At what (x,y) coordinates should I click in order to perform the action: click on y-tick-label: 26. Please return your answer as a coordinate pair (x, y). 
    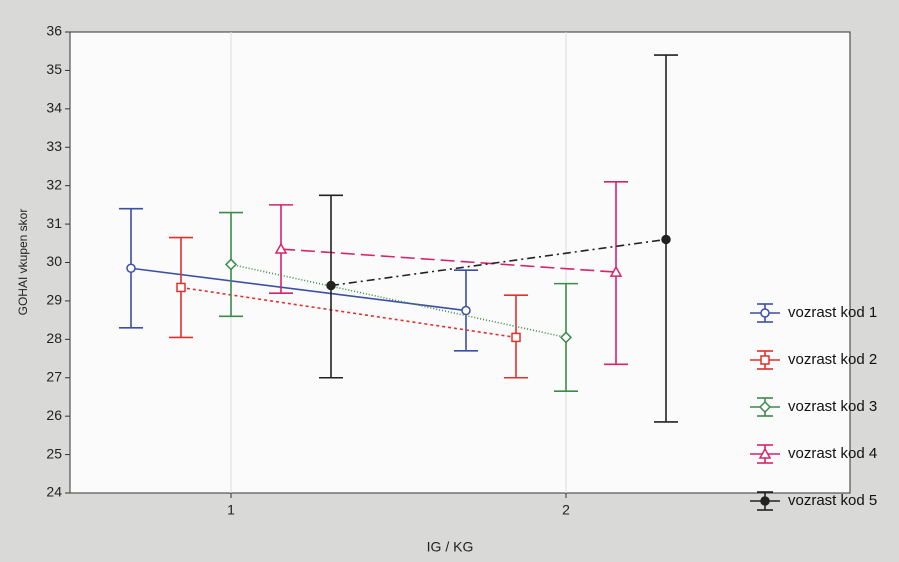
    Looking at the image, I should click on (54, 415).